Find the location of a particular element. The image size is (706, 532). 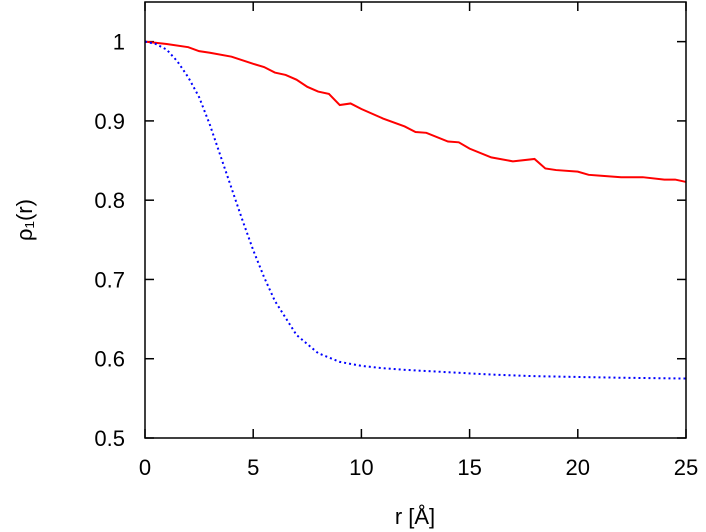

y-tick-label: 0.9 is located at coordinates (109, 121).